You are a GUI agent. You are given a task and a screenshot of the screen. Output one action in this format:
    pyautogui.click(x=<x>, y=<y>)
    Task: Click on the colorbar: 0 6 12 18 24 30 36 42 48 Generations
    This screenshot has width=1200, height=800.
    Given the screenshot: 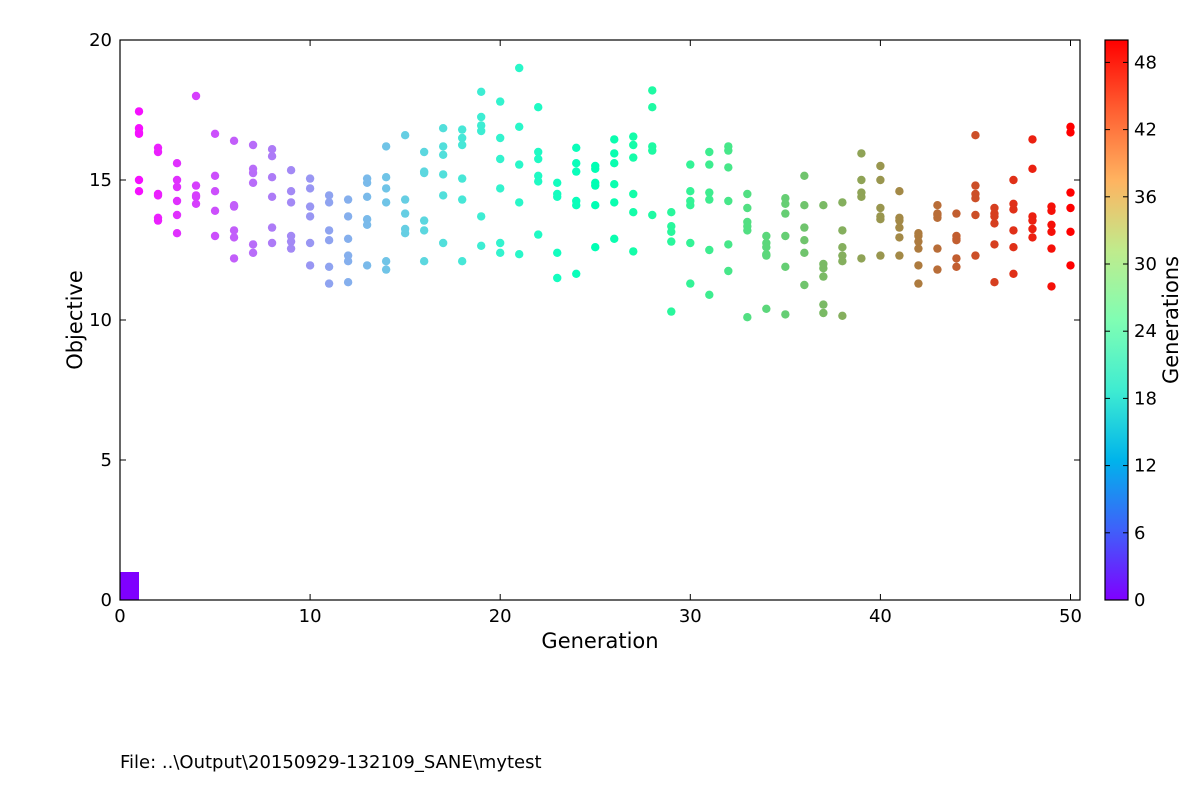 What is the action you would take?
    pyautogui.click(x=1143, y=325)
    